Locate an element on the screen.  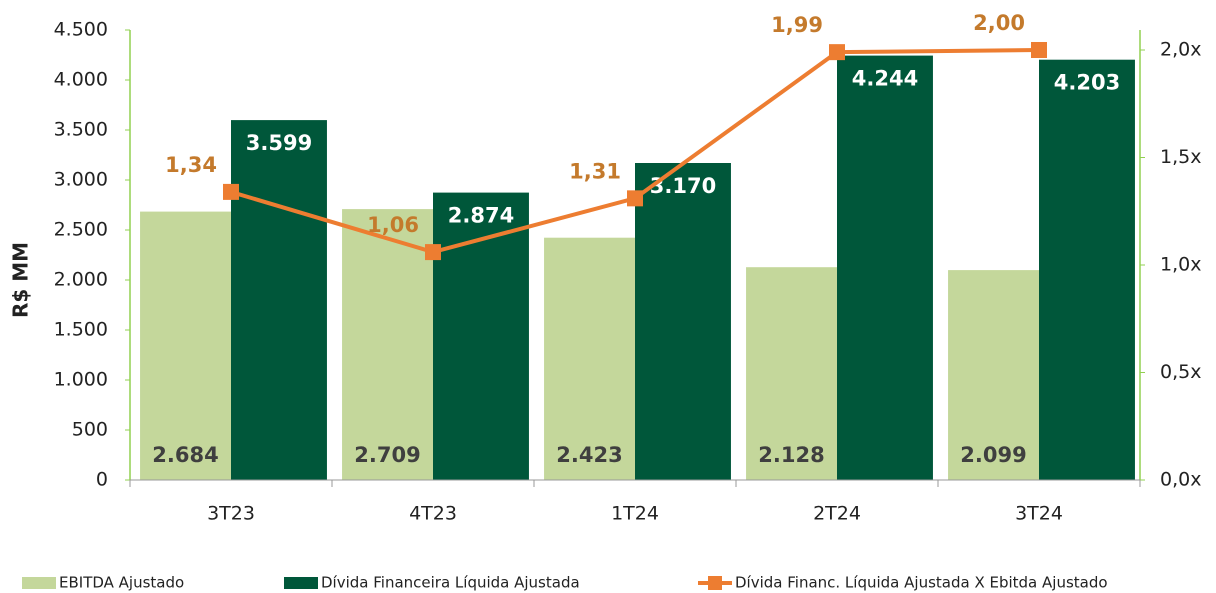
y2-tick-label: 0,5x is located at coordinates (1180, 372).